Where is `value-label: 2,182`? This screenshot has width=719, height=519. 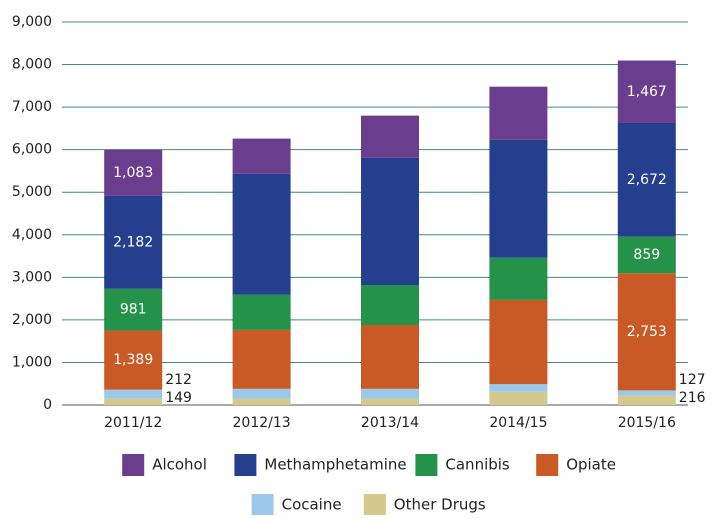
value-label: 2,182 is located at coordinates (133, 242).